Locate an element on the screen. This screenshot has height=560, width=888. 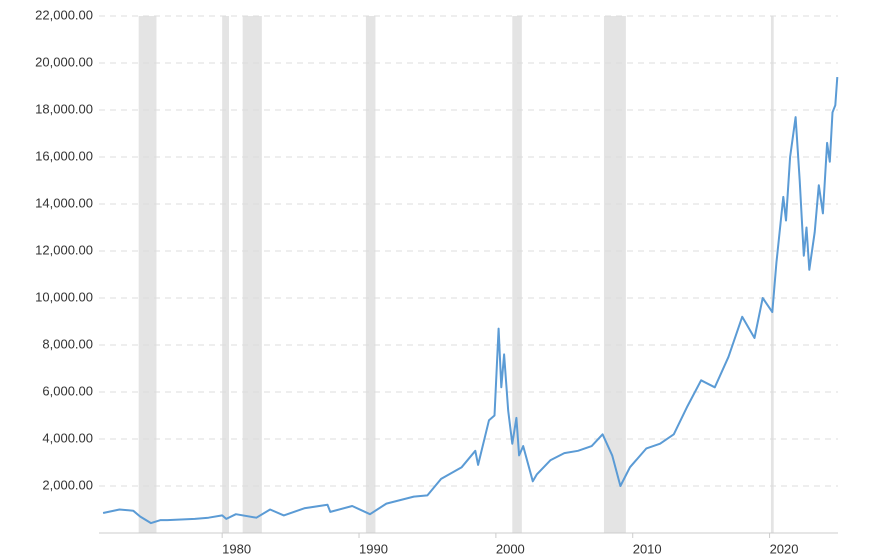
x-tick-label: 2020 is located at coordinates (784, 548).